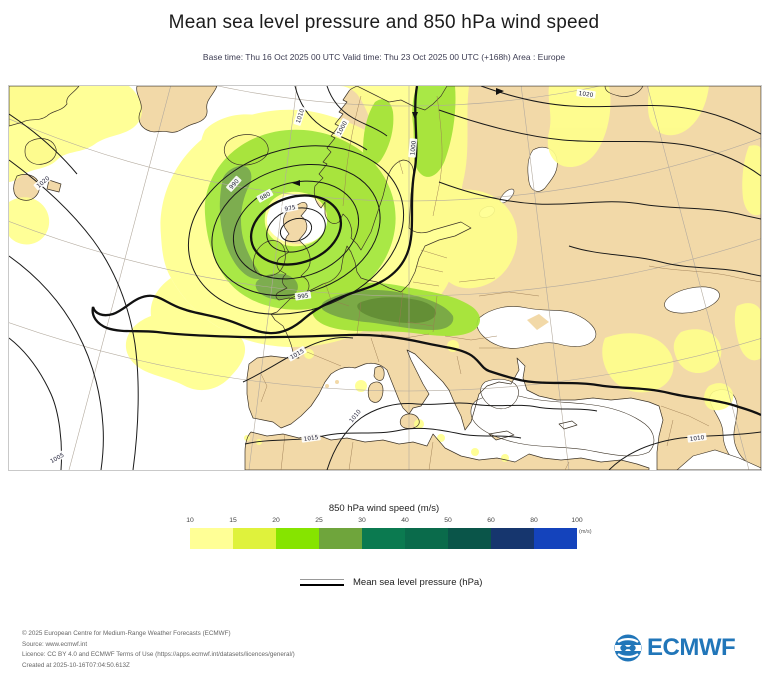 Image resolution: width=768 pixels, height=691 pixels. What do you see at coordinates (585, 532) in the screenshot?
I see `colorbar-unit: (m/s)` at bounding box center [585, 532].